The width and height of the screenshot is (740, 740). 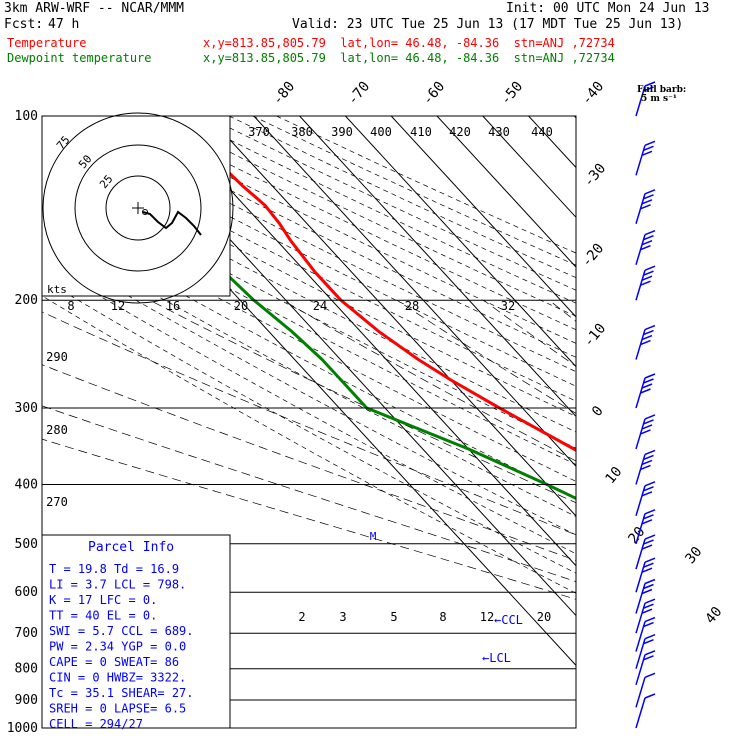 What do you see at coordinates (24, 24) in the screenshot?
I see `forecast-label: Fcst:` at bounding box center [24, 24].